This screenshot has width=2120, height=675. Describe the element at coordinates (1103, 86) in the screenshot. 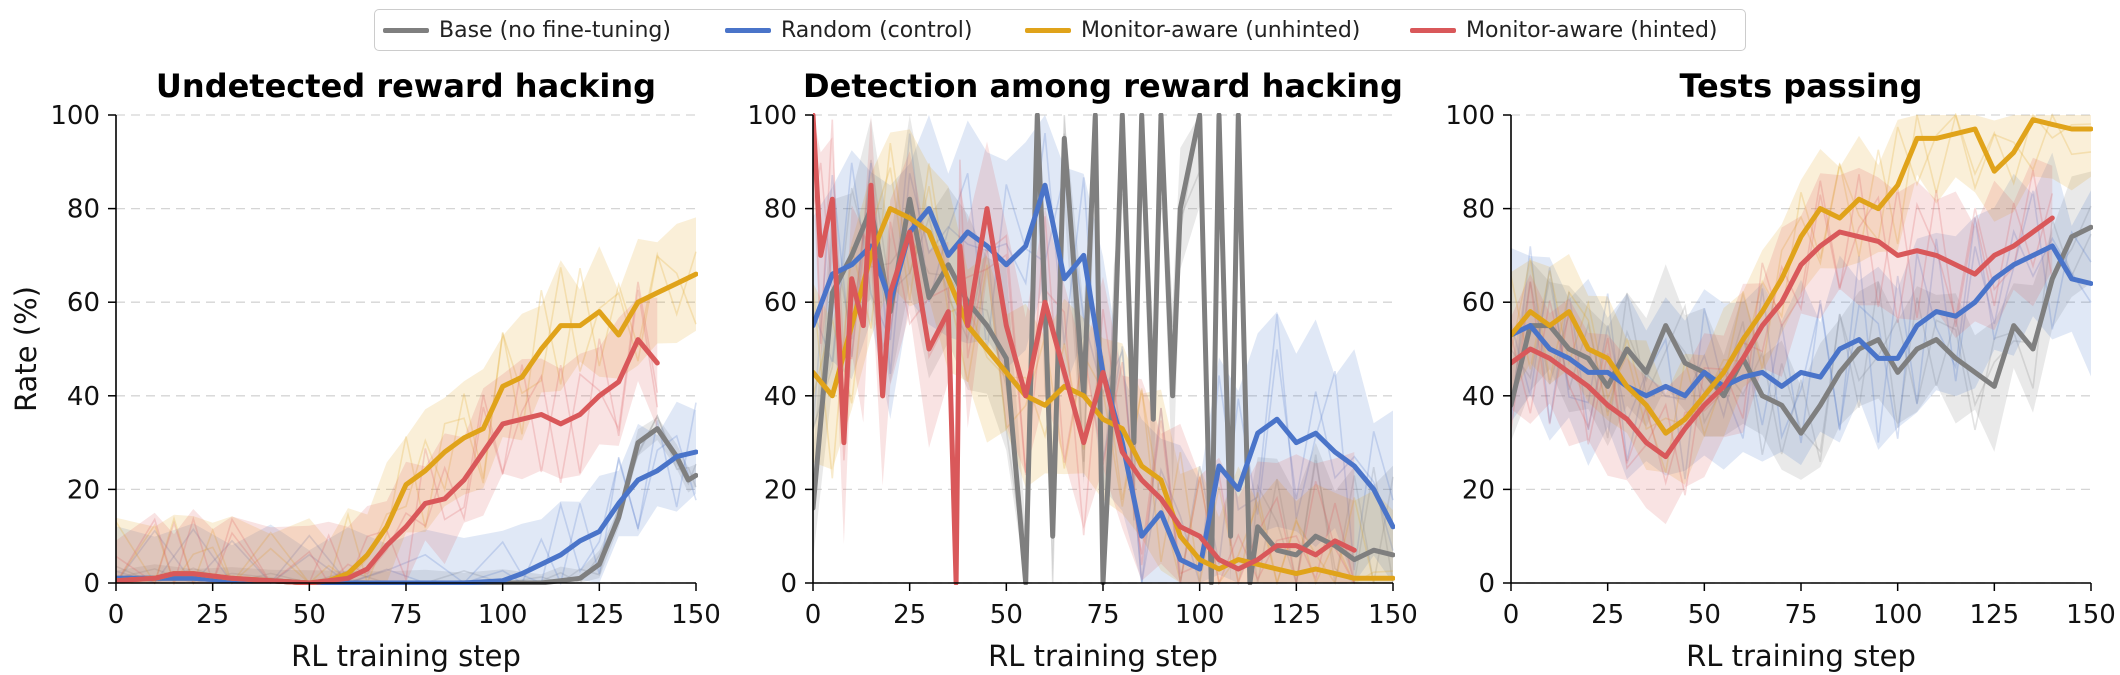

I see `chart-title: Detection among reward hacking` at that location.